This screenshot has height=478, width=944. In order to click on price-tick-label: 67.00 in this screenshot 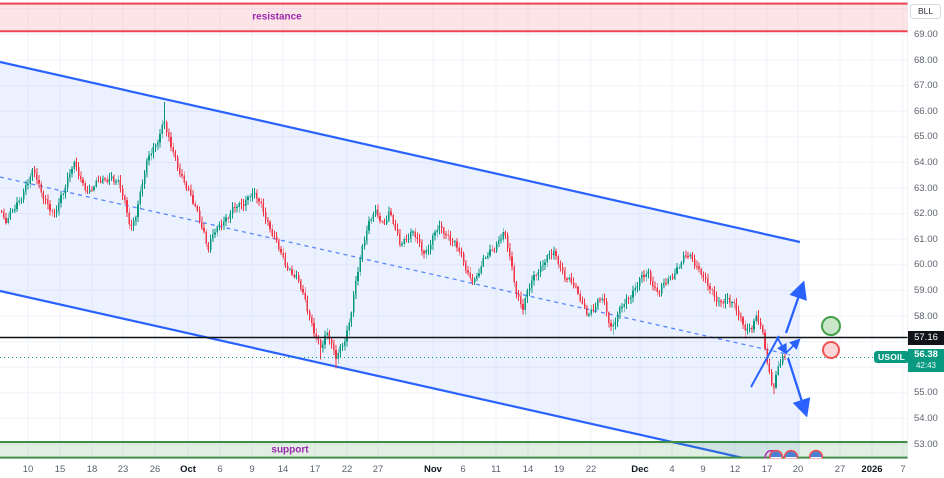, I will do `click(926, 86)`.